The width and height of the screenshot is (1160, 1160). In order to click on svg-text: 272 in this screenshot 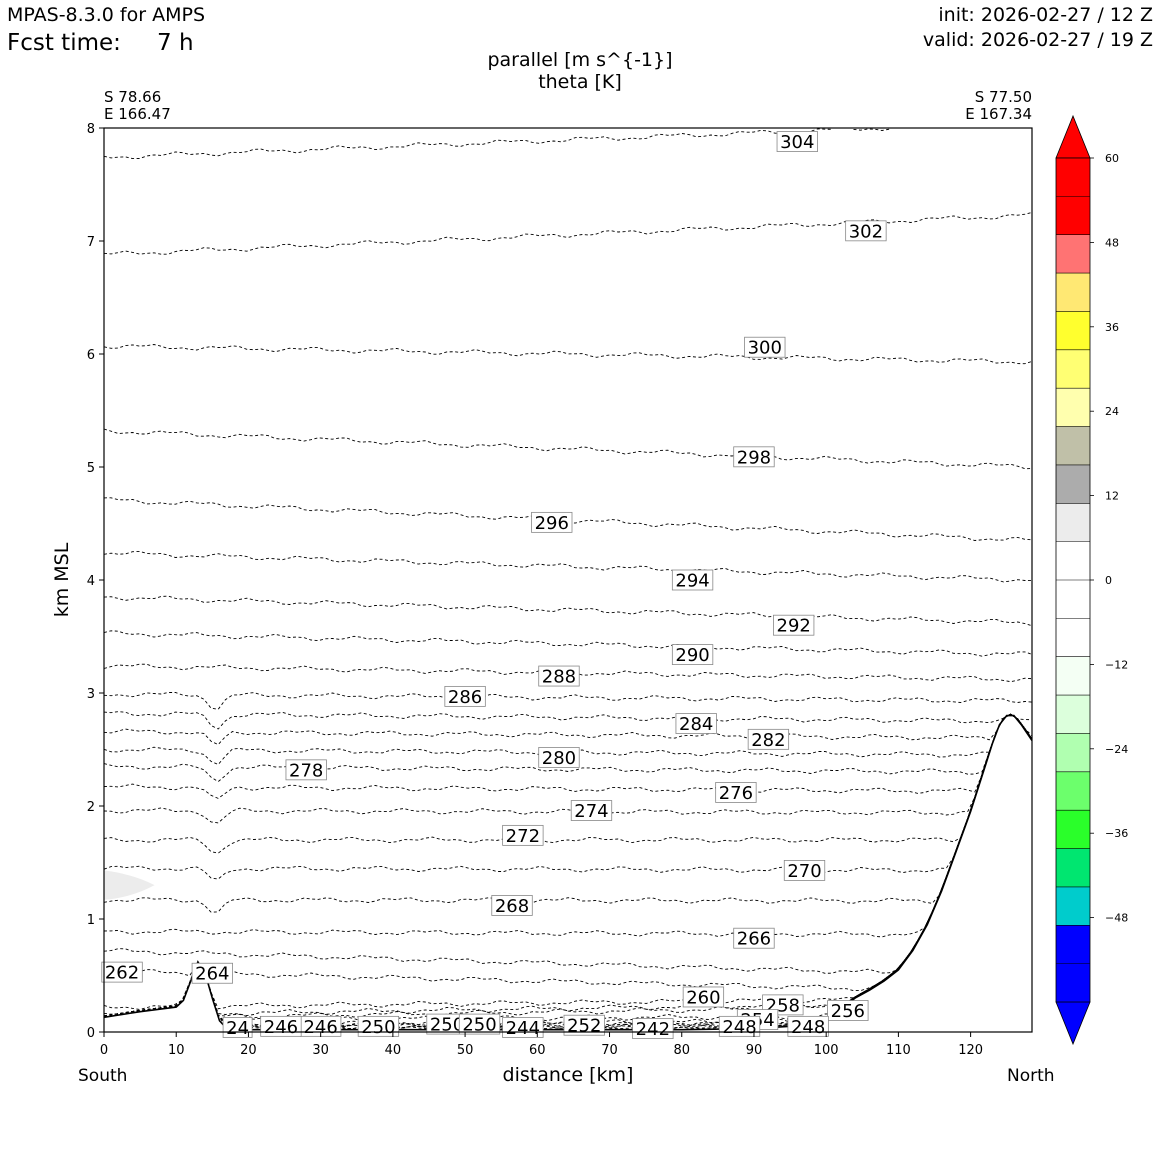, I will do `click(523, 836)`.